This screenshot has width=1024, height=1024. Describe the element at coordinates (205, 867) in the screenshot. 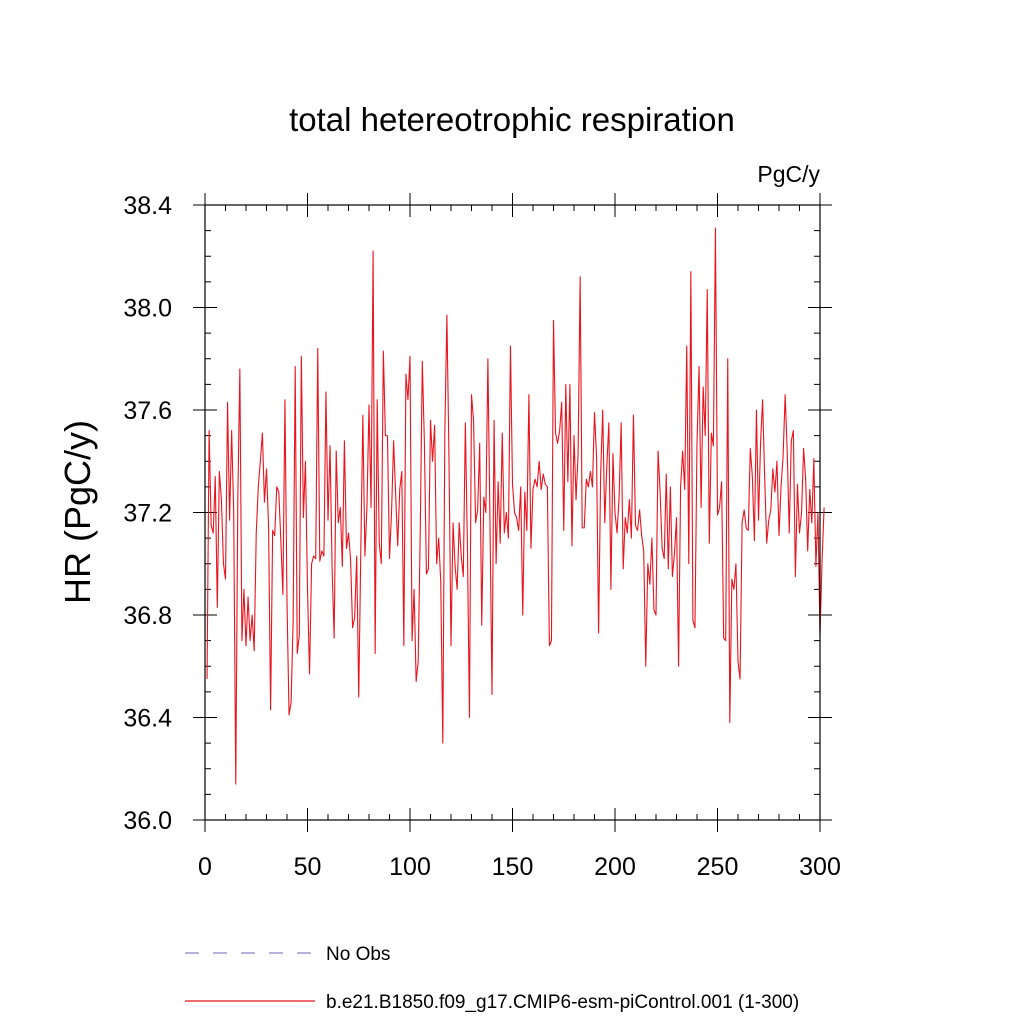

I see `x-tick-label: 0` at that location.